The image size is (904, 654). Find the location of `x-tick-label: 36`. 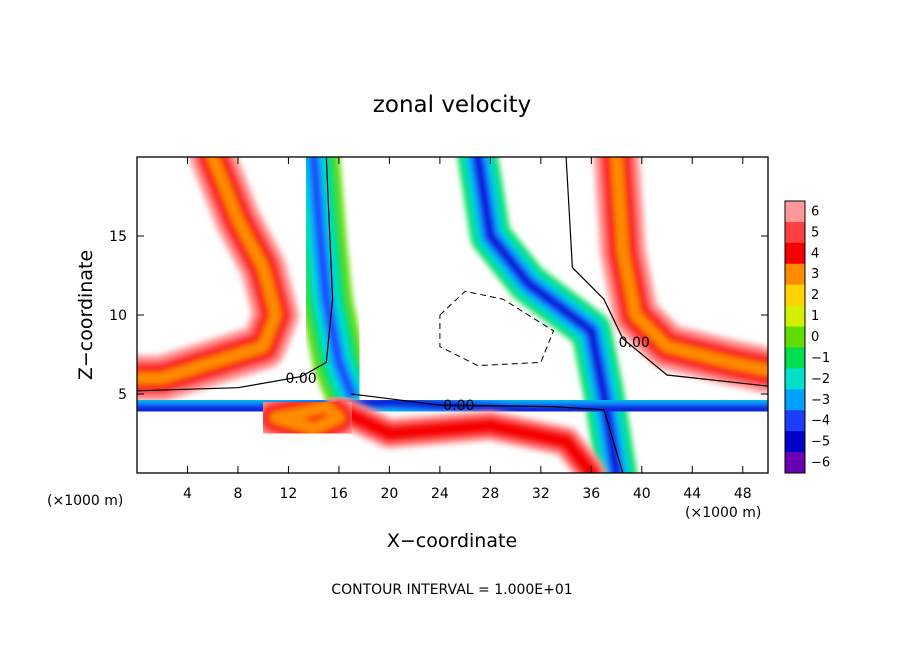

x-tick-label: 36 is located at coordinates (591, 494).